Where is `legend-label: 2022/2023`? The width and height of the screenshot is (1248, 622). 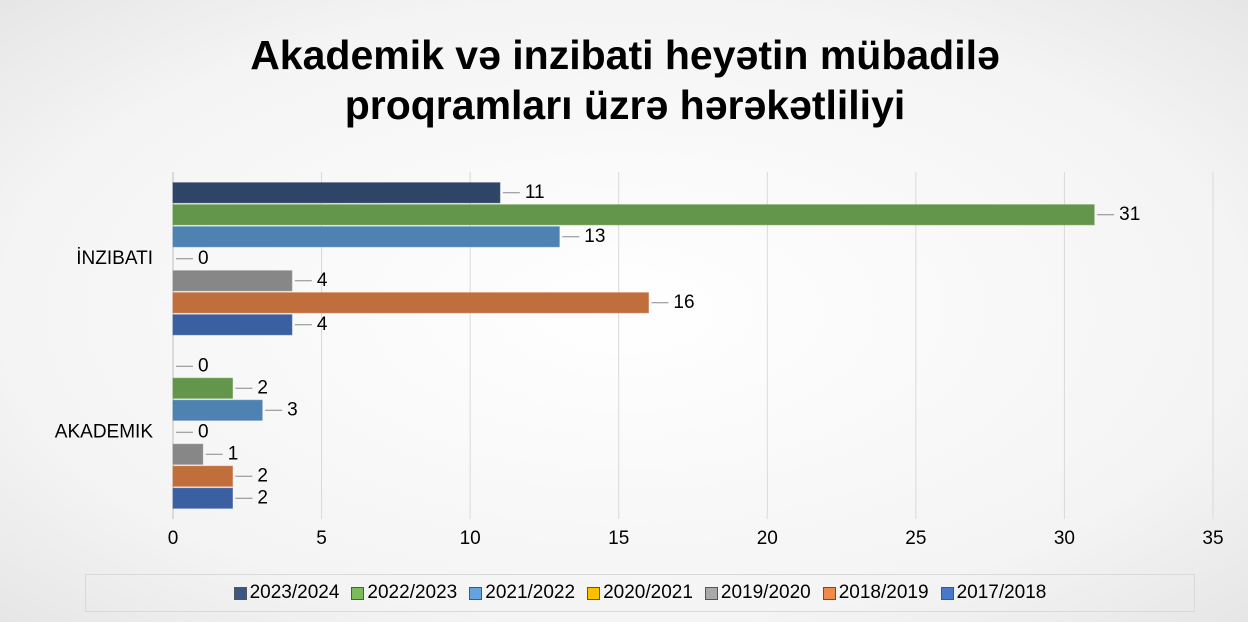
legend-label: 2022/2023 is located at coordinates (412, 592).